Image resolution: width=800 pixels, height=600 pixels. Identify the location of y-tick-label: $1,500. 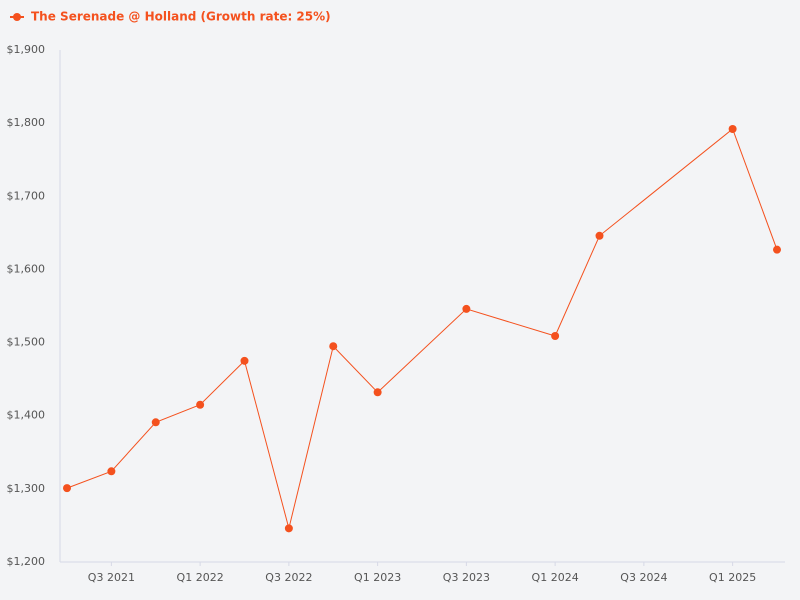
(26, 342).